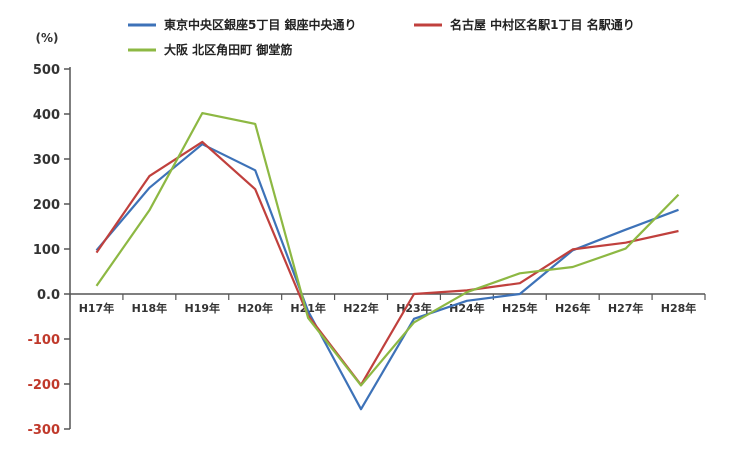  I want to click on x-tick-label: H17年, so click(97, 308).